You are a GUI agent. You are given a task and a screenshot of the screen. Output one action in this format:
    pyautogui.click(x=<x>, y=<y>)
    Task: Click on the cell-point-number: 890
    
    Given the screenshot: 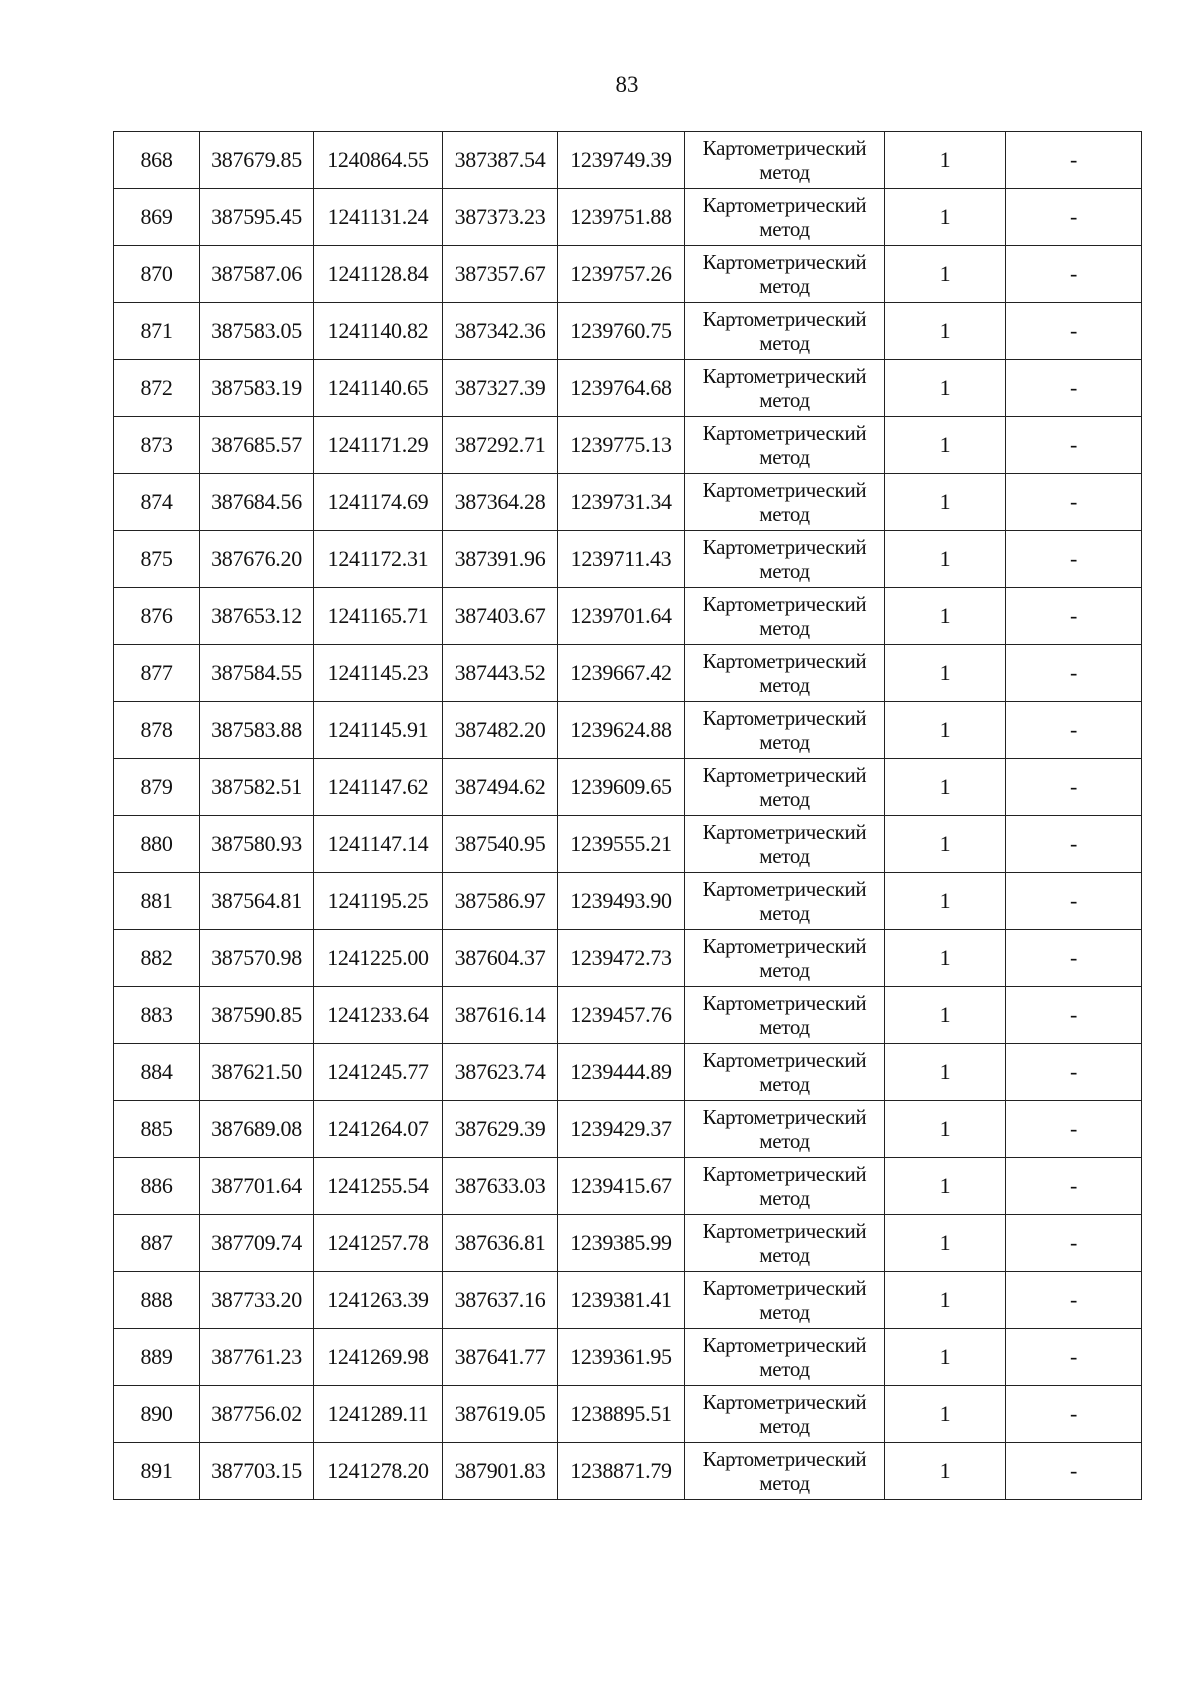 What is the action you would take?
    pyautogui.click(x=156, y=1414)
    